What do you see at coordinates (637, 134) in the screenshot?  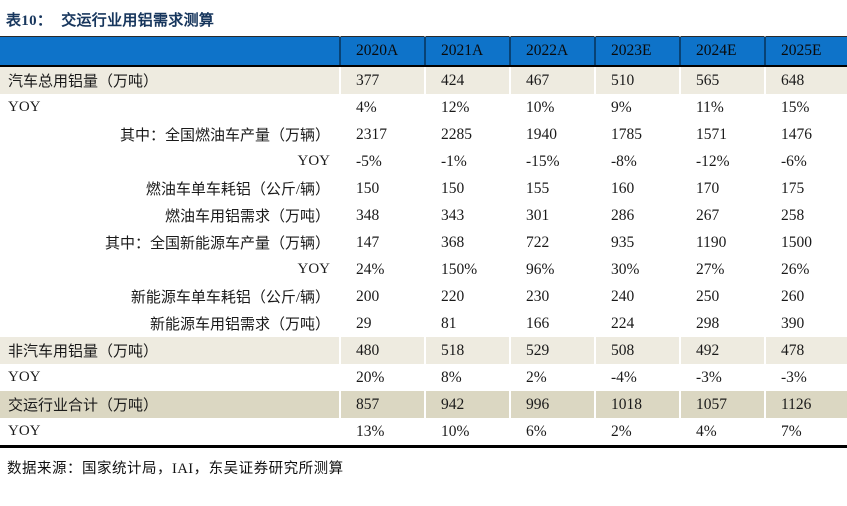 I see `cell-value: 1785` at bounding box center [637, 134].